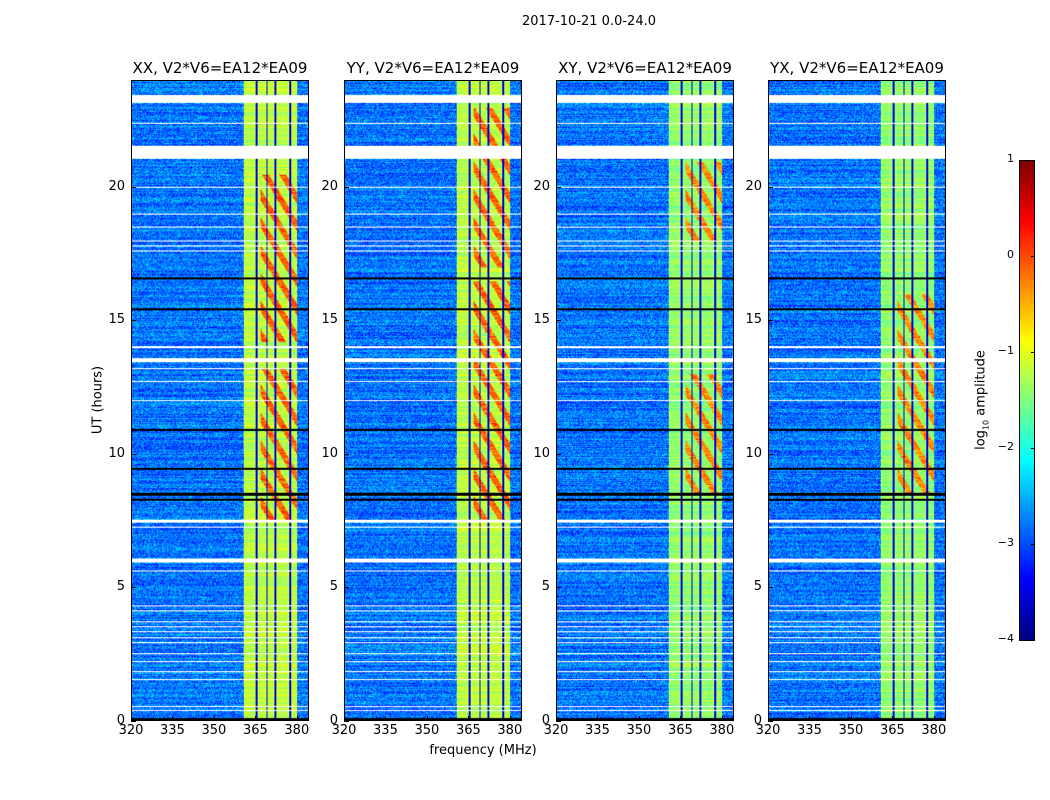  Describe the element at coordinates (1010, 254) in the screenshot. I see `colorbar-tick-label: 0` at that location.